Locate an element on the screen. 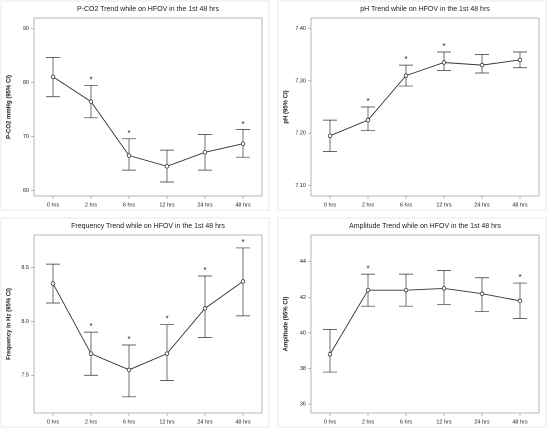 The image size is (548, 429). y-tick-label: 7.10 is located at coordinates (300, 186).